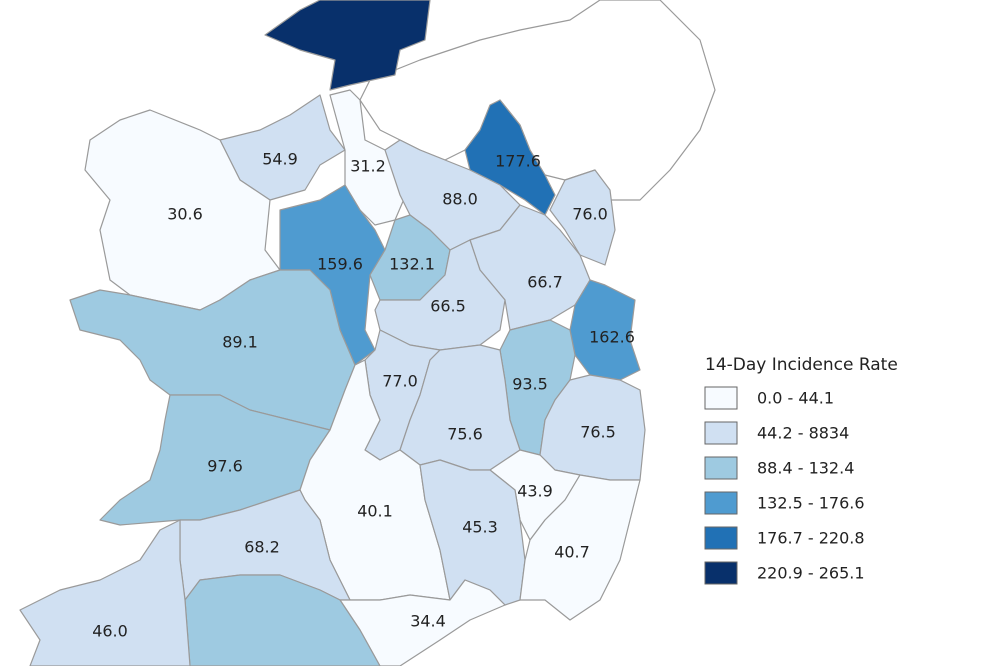  I want to click on region-label: 45.3, so click(480, 527).